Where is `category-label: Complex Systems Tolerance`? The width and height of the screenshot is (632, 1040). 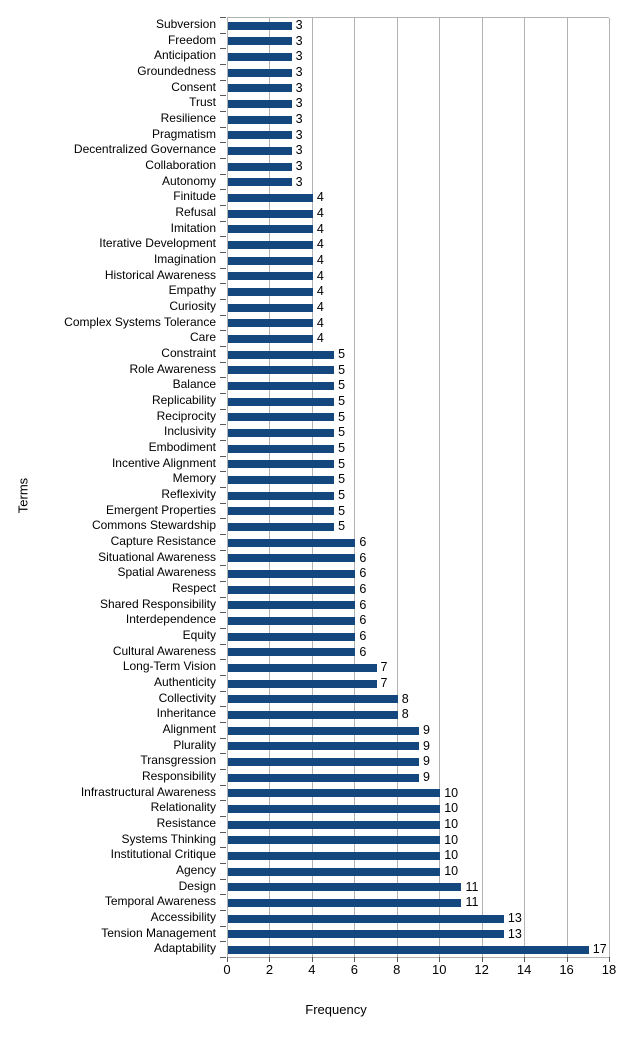 category-label: Complex Systems Tolerance is located at coordinates (140, 321).